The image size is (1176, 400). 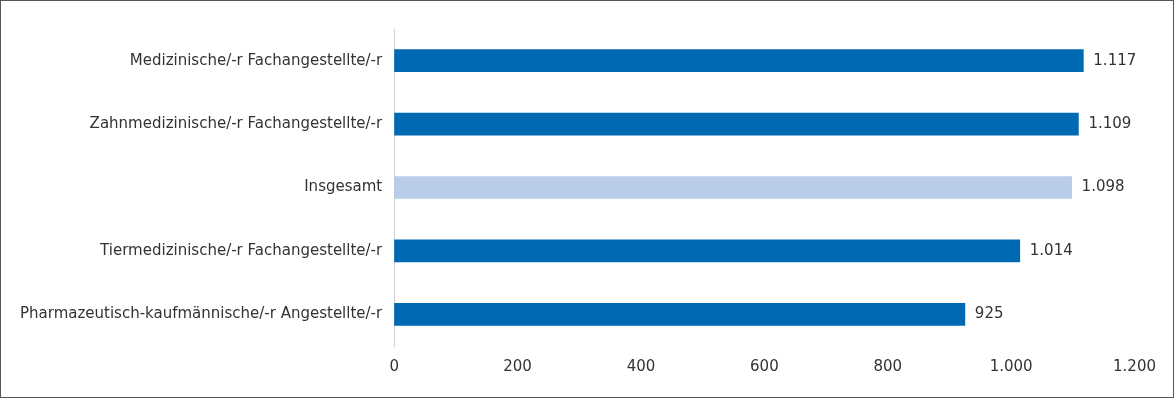 I want to click on y-tick-label: Insgesamt, so click(x=343, y=186).